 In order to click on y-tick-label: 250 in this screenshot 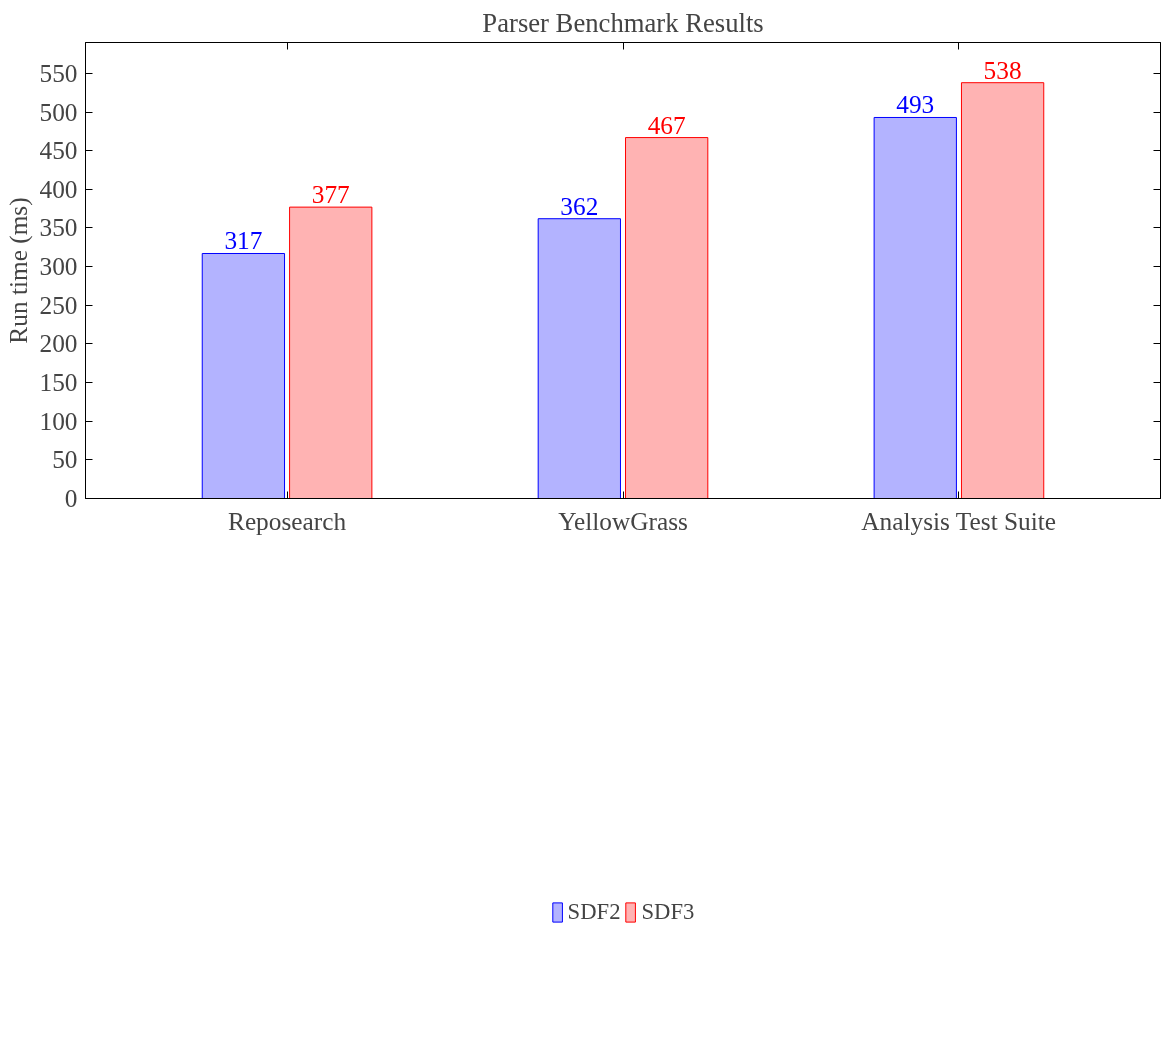, I will do `click(58, 304)`.